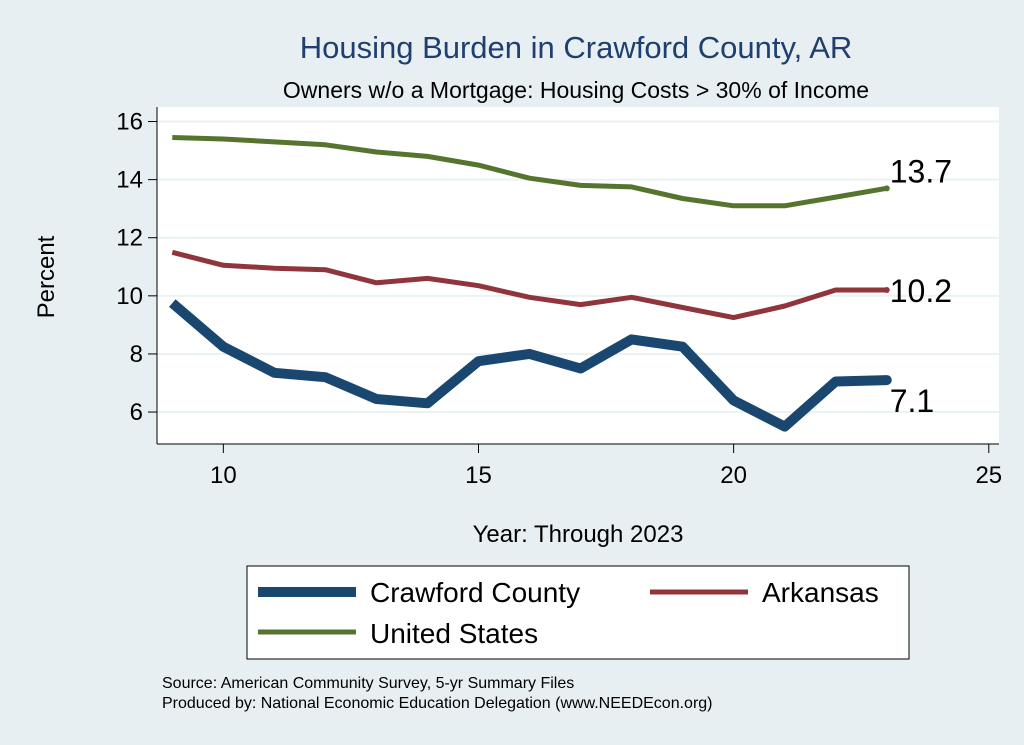 This screenshot has width=1024, height=745. I want to click on end-labels: 7.1 10.2 13.7, so click(921, 286).